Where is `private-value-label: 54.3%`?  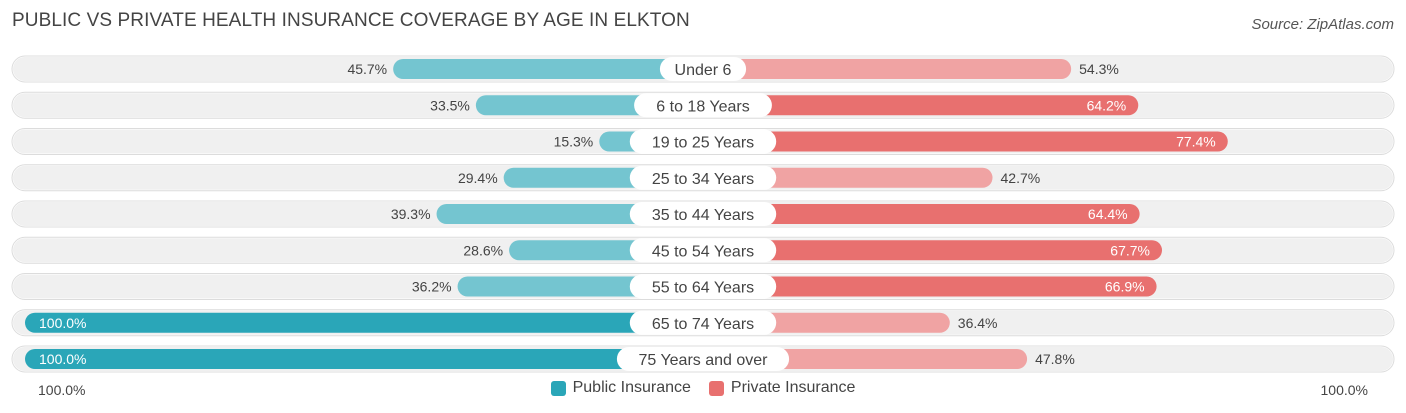
private-value-label: 54.3% is located at coordinates (1099, 69).